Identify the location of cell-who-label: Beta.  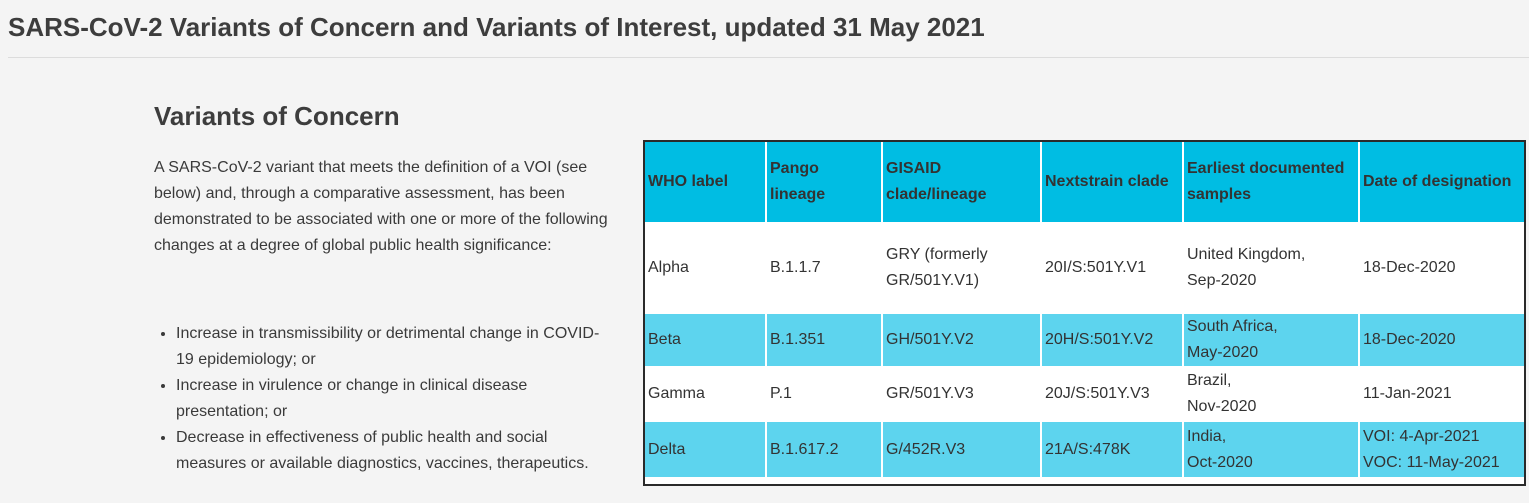
(706, 340).